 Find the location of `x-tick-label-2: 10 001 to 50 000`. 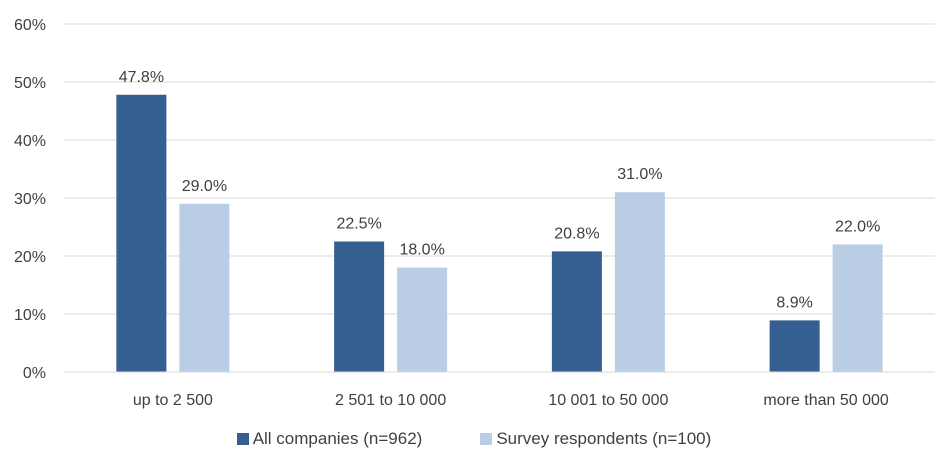

x-tick-label-2: 10 001 to 50 000 is located at coordinates (608, 400).